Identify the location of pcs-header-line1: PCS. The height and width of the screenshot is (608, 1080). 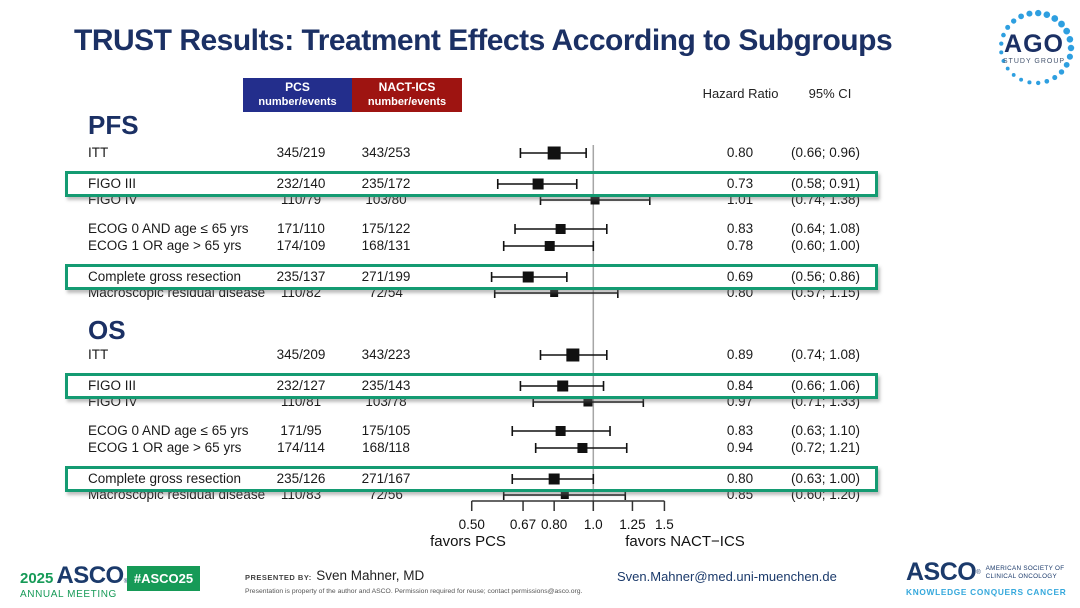
(297, 87).